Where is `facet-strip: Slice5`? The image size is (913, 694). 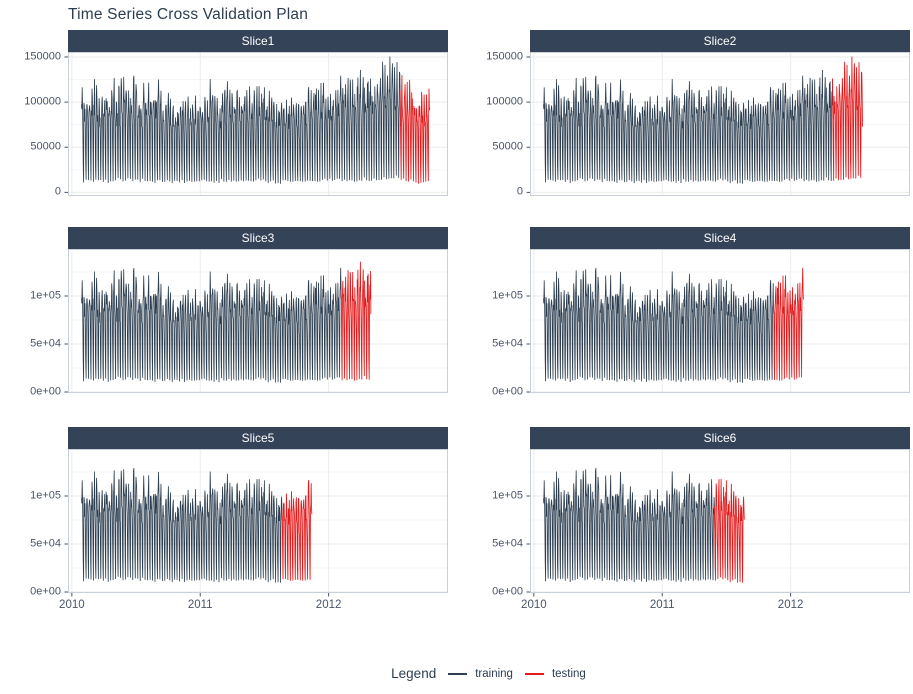
facet-strip: Slice5 is located at coordinates (258, 438).